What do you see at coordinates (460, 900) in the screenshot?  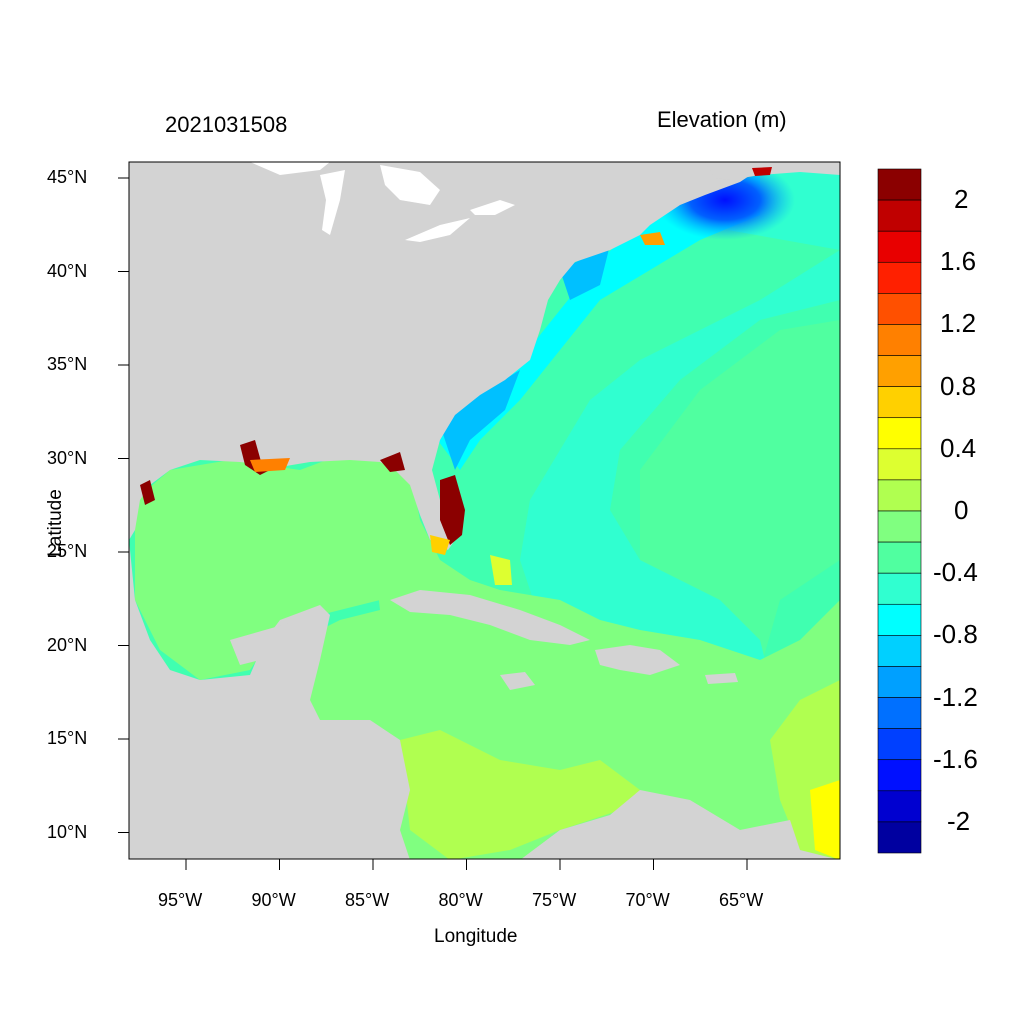 I see `lon-tick-label: 80°W` at bounding box center [460, 900].